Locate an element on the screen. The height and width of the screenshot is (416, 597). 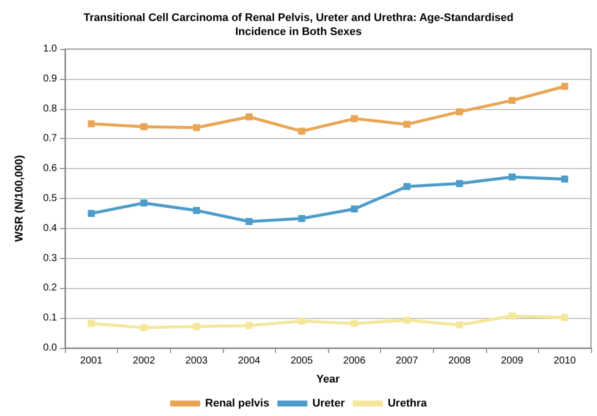
y-tick-label: 0.3 is located at coordinates (50, 258).